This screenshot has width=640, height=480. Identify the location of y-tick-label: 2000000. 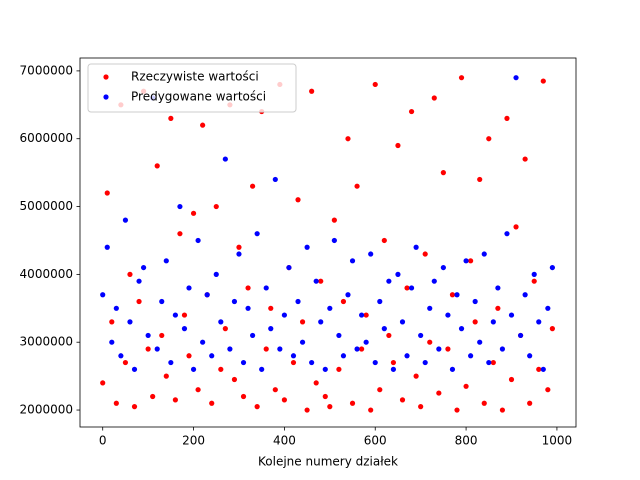
(46, 410).